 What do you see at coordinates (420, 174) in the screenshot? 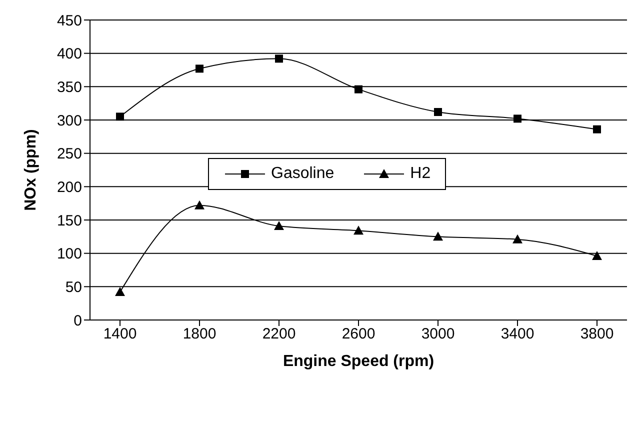
I see `legend-label: H2` at bounding box center [420, 174].